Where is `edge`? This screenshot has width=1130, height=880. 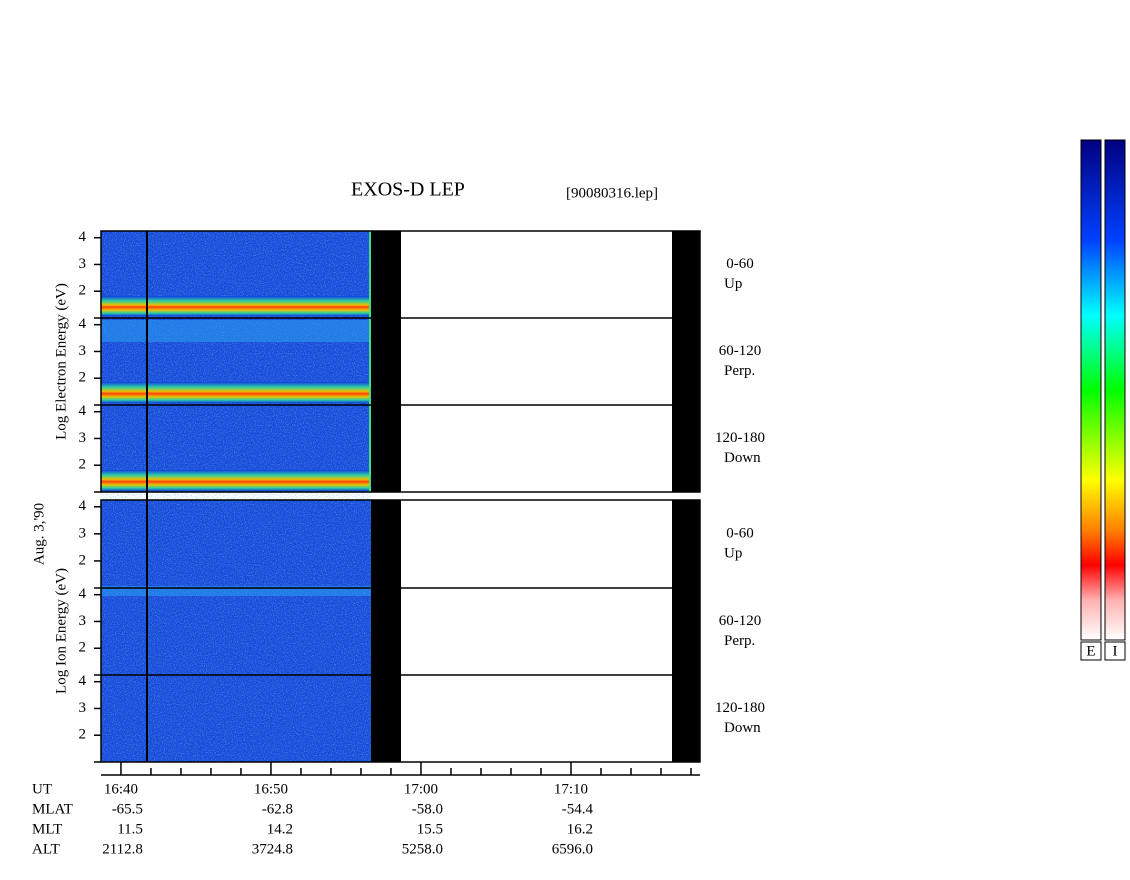 edge is located at coordinates (370, 361).